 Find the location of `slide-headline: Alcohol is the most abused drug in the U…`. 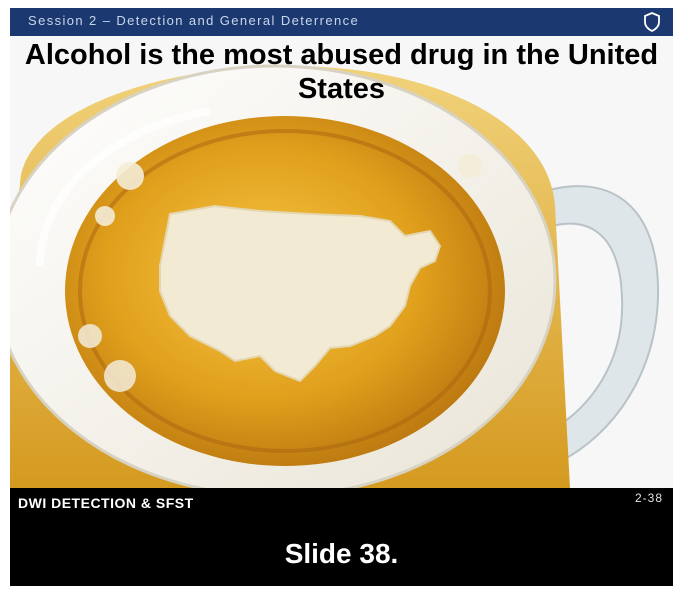

slide-headline: Alcohol is the most abused drug in the U… is located at coordinates (341, 72).